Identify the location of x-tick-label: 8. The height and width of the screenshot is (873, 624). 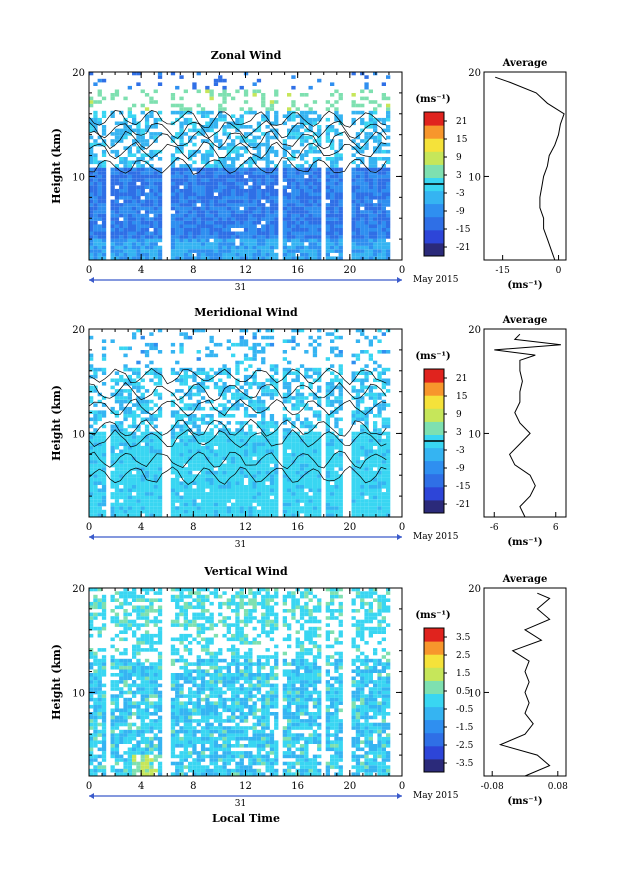
(193, 270).